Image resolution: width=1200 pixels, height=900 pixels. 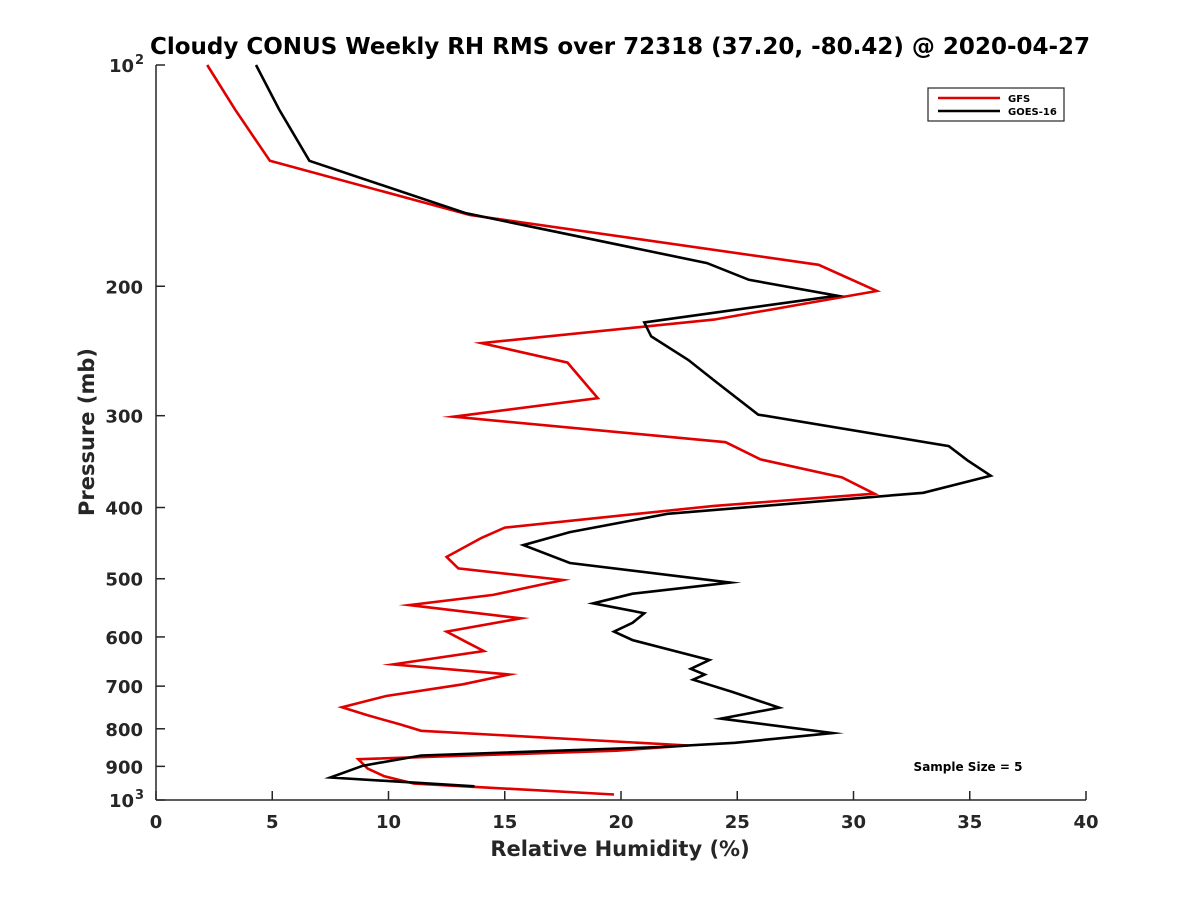 I want to click on x-tick-label: 15, so click(x=504, y=822).